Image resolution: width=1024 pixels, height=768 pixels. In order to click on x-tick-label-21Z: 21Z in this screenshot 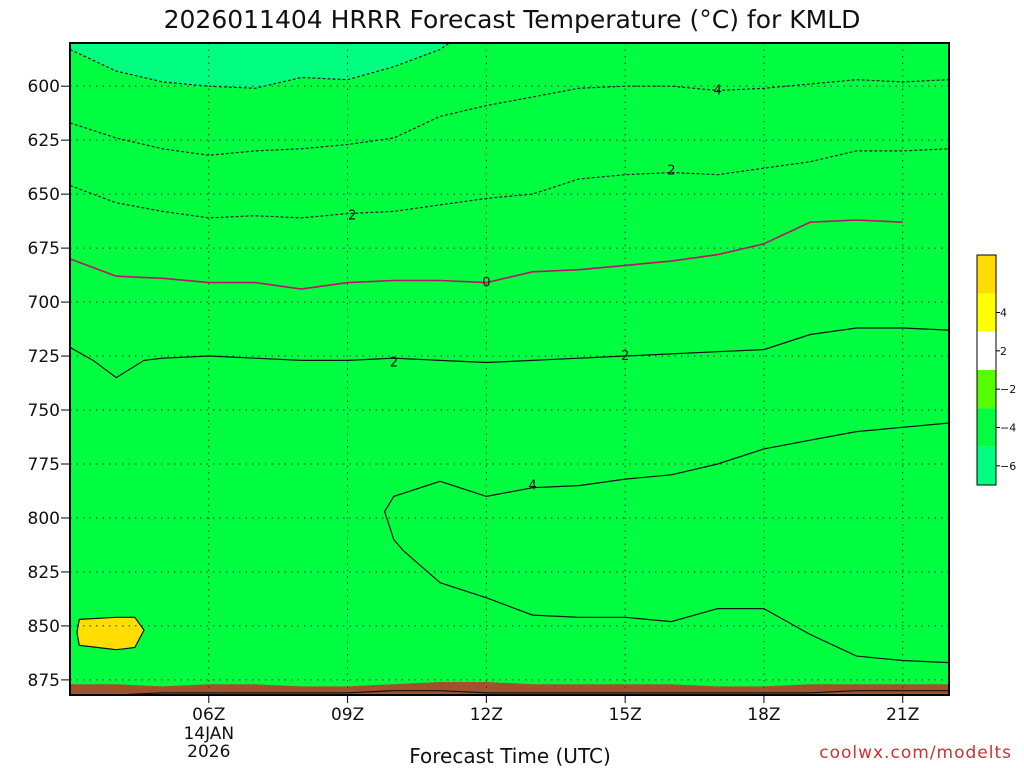, I will do `click(902, 715)`.